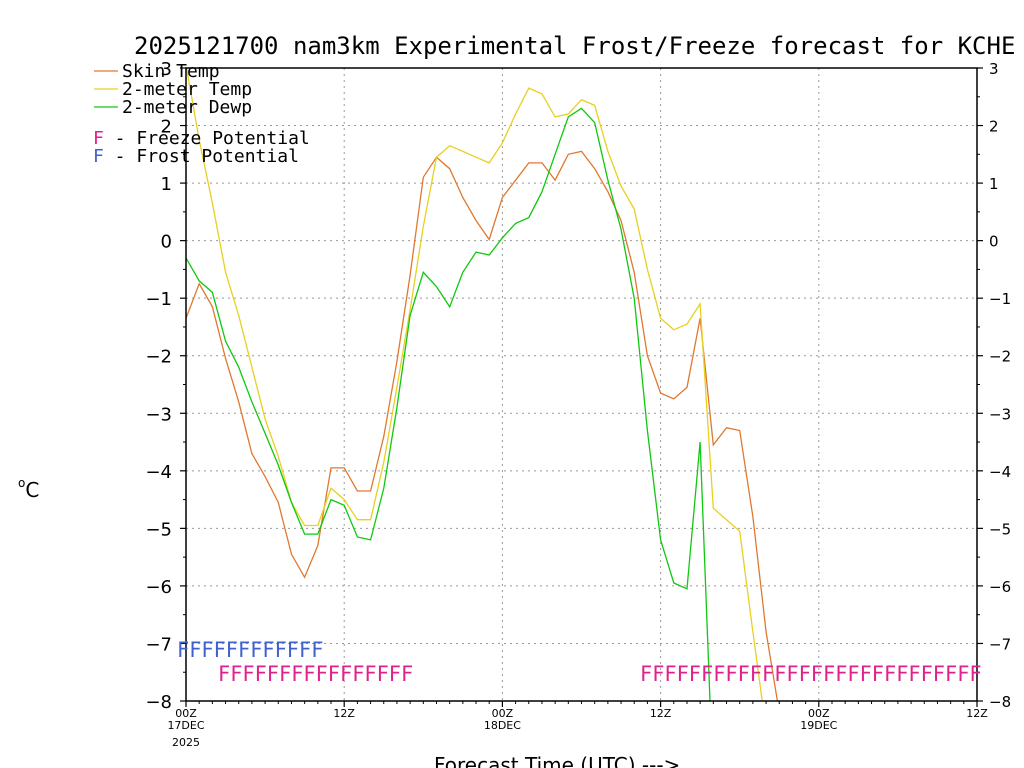  I want to click on y-tick-label: −8, so click(158, 702).